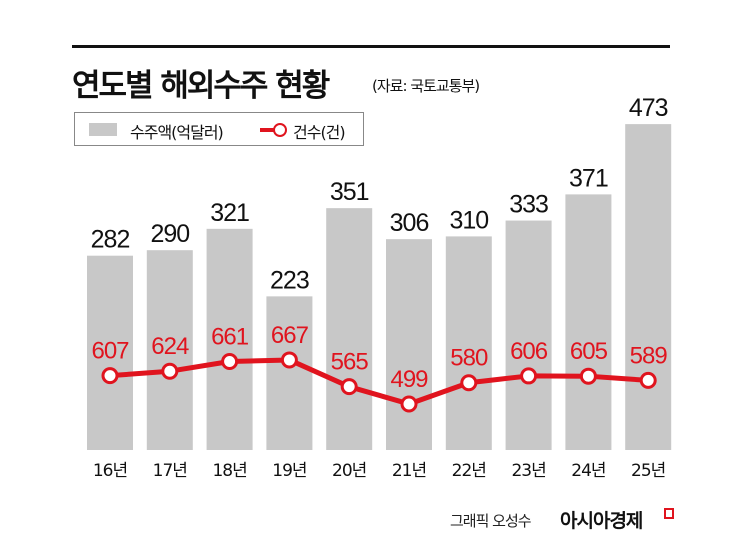 This screenshot has width=745, height=551. Describe the element at coordinates (110, 240) in the screenshot. I see `bar-value-label: 282` at that location.